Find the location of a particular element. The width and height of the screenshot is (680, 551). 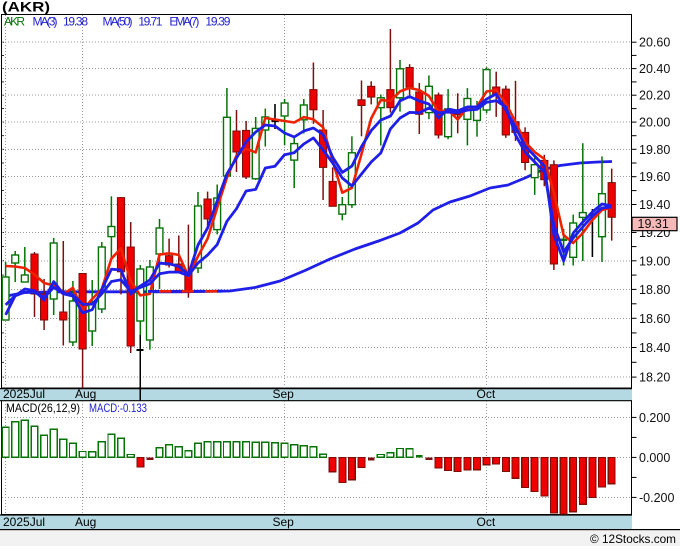

svg-text: 19.00 is located at coordinates (654, 261).